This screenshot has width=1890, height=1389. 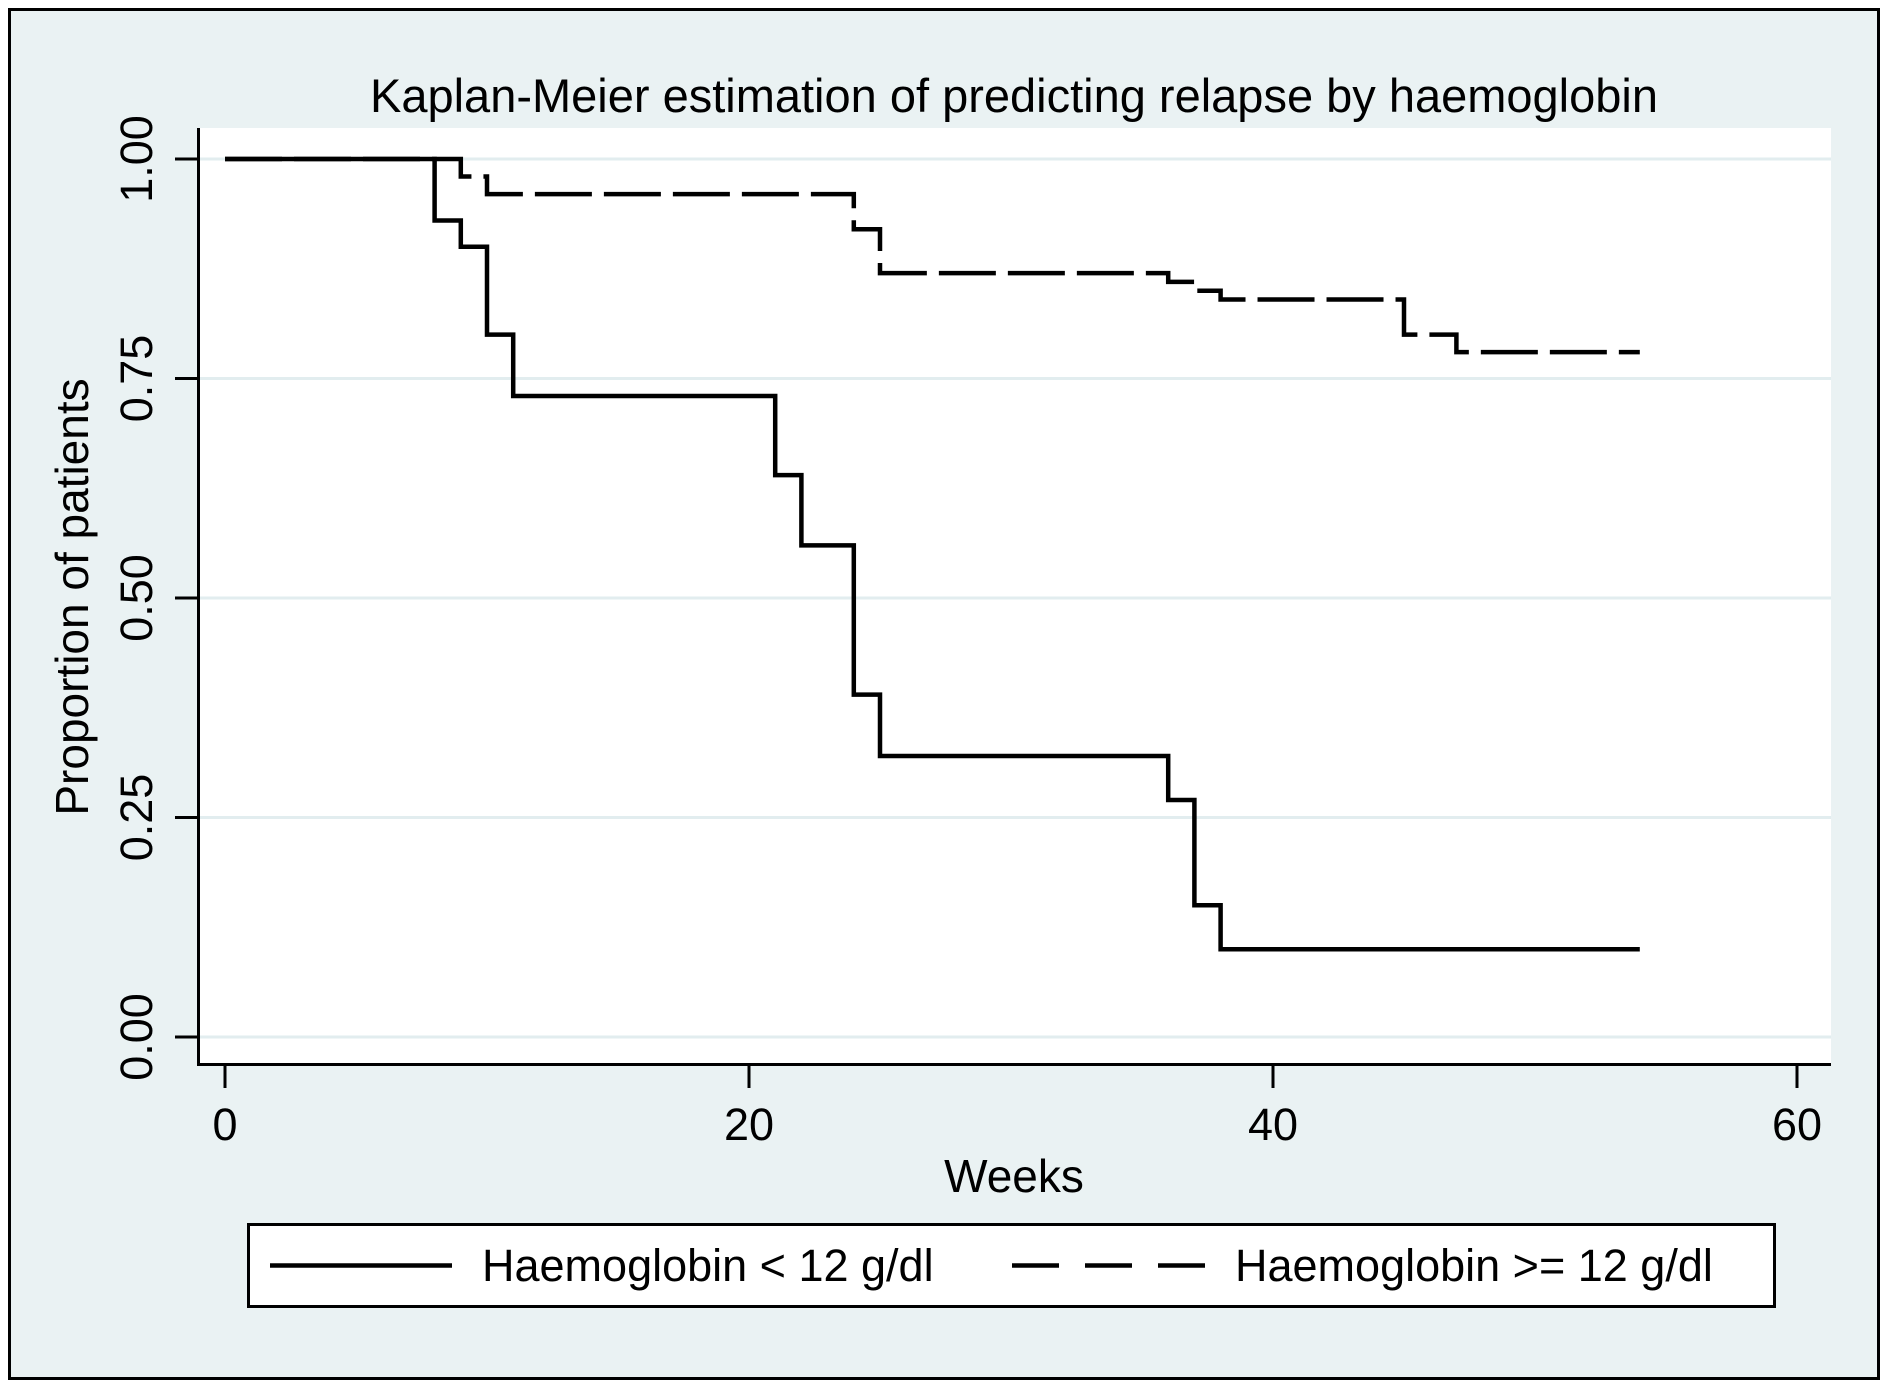 What do you see at coordinates (136, 818) in the screenshot?
I see `y-tick-label-0.25: 0.25` at bounding box center [136, 818].